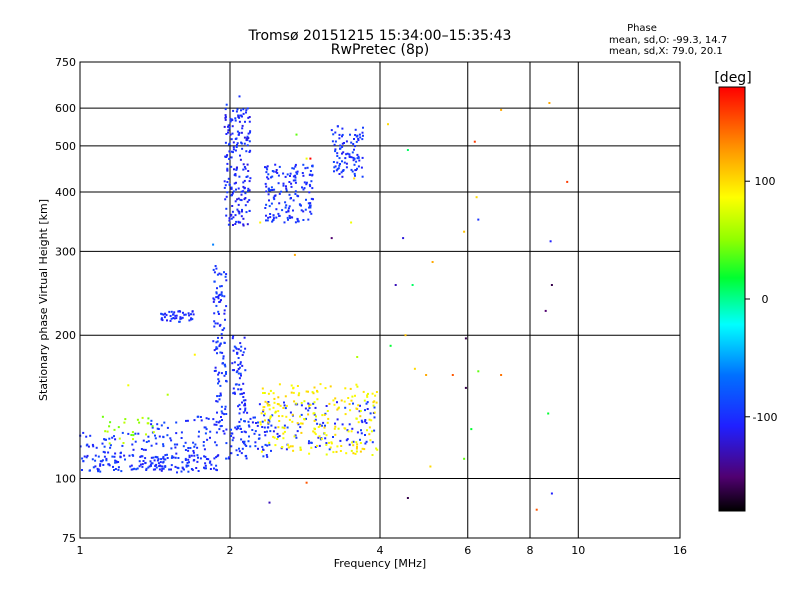 The width and height of the screenshot is (800, 600). Describe the element at coordinates (467, 550) in the screenshot. I see `x-tick-label: 6` at that location.